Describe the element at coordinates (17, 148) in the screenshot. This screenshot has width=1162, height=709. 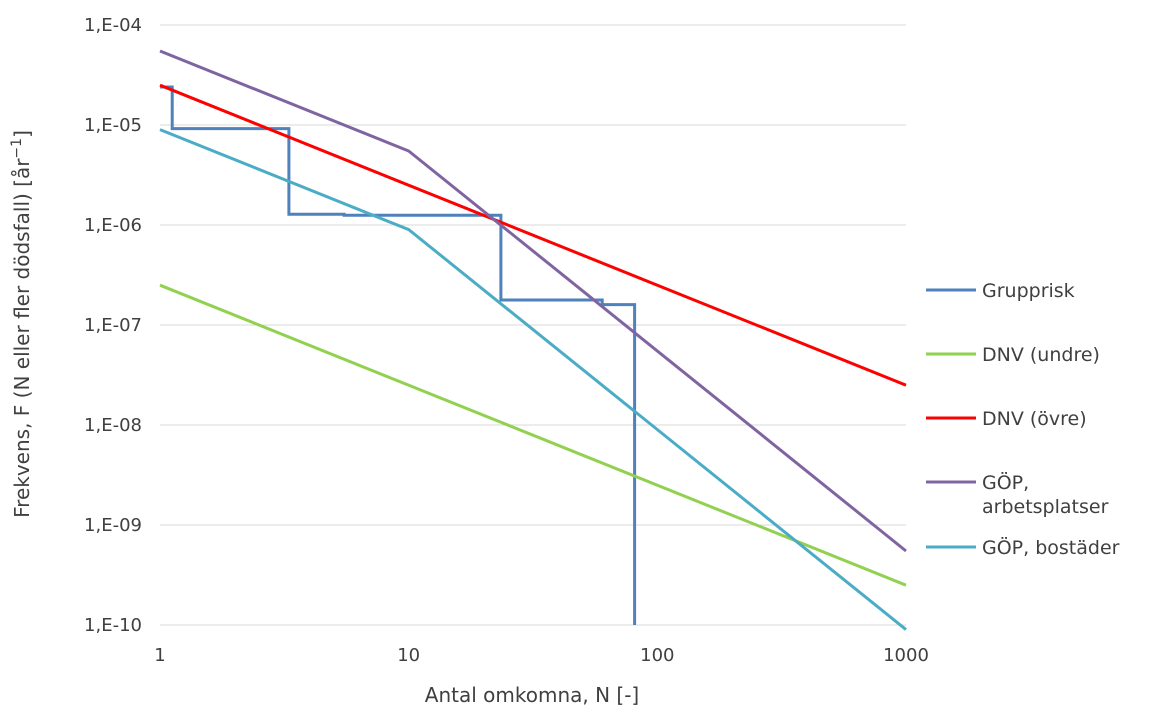
I see `y-axis-title-superscript: −1` at that location.